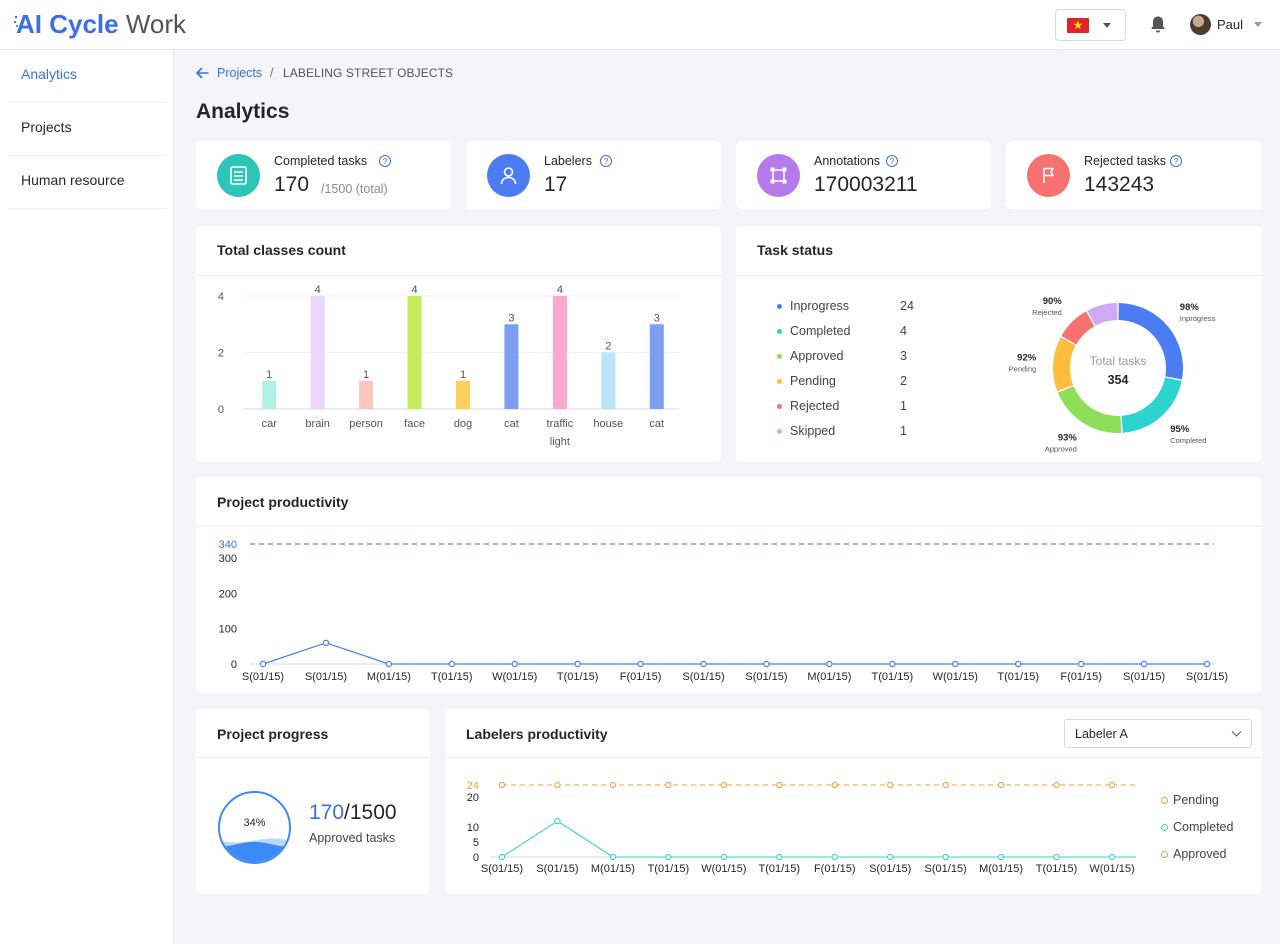 Image resolution: width=1280 pixels, height=944 pixels. Describe the element at coordinates (1258, 24) in the screenshot. I see `chevron-down-icon` at that location.